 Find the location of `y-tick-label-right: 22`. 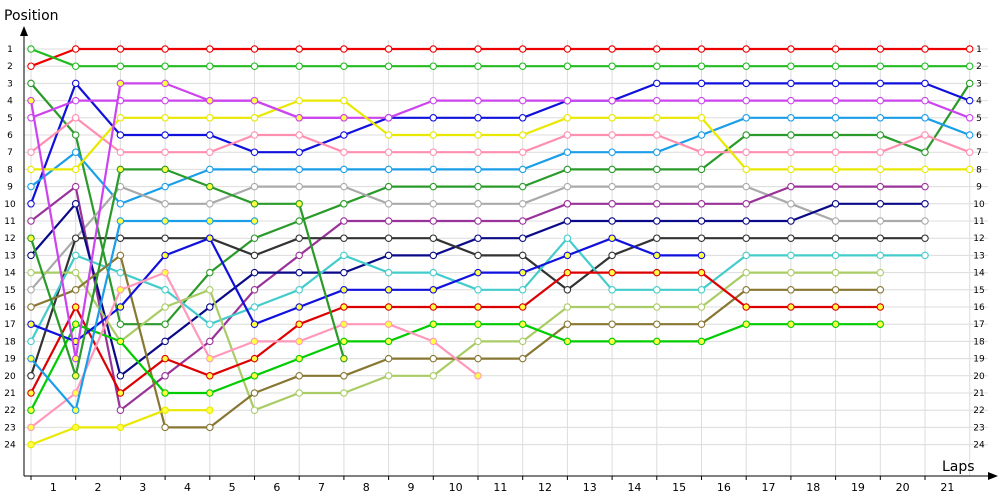

y-tick-label-right: 22 is located at coordinates (978, 411).